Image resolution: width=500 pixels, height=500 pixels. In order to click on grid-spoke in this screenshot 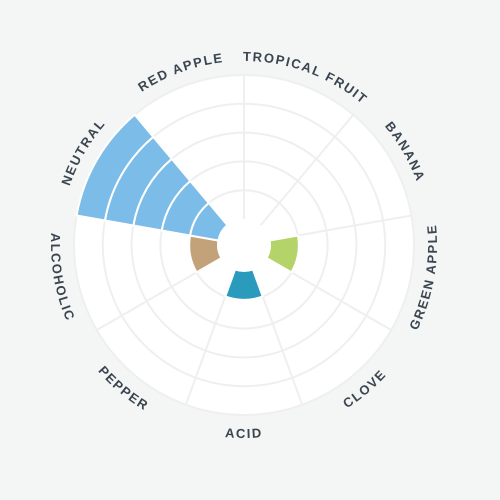, I will do `click(307, 170)`.